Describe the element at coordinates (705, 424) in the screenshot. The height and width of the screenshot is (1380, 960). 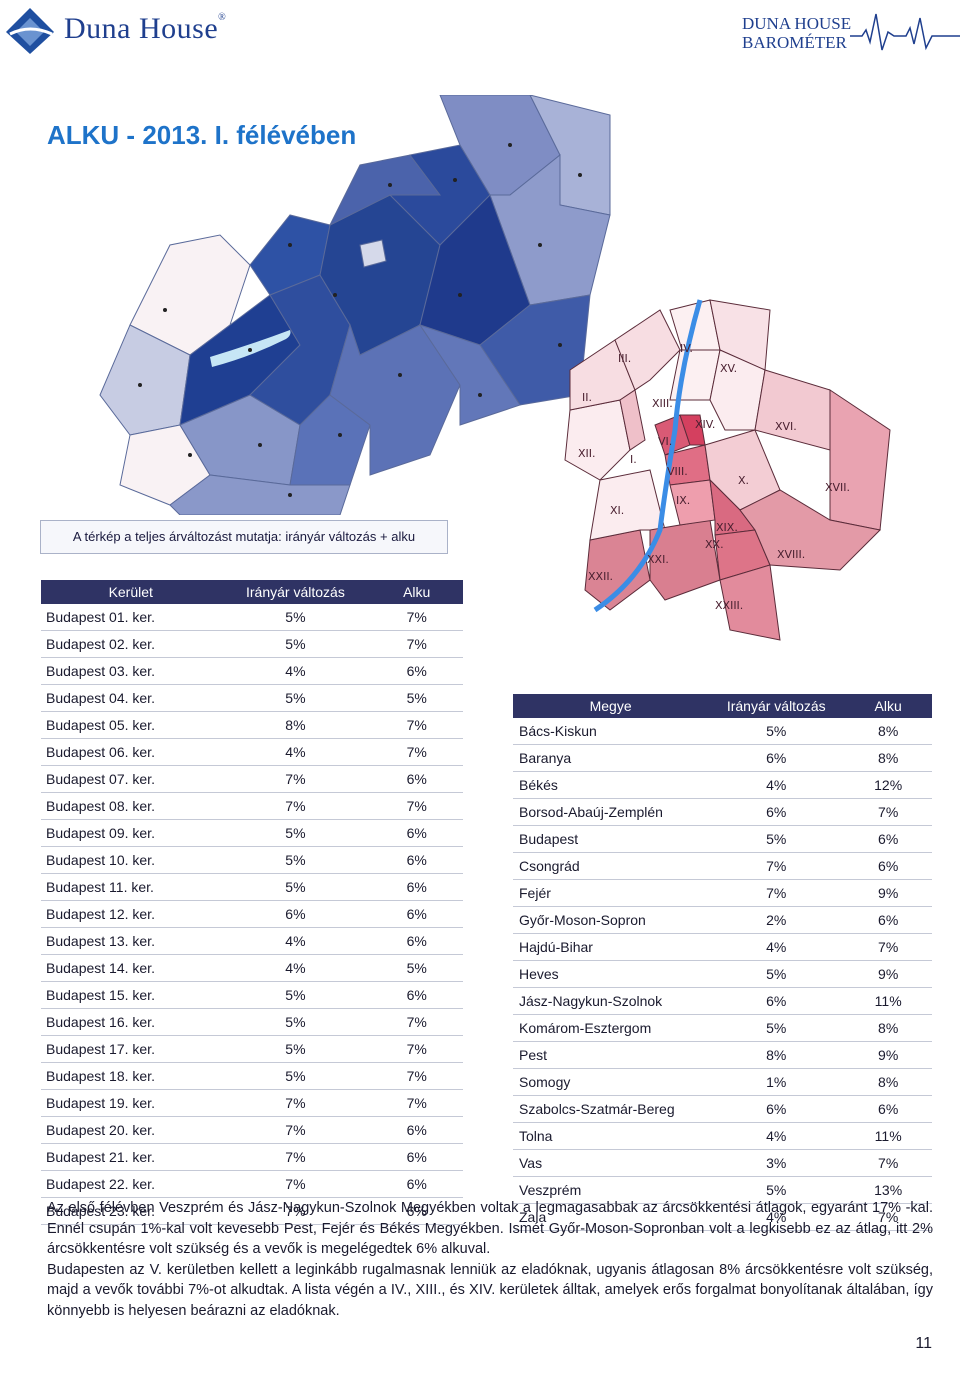
I see `svg-text: XIV.` at that location.